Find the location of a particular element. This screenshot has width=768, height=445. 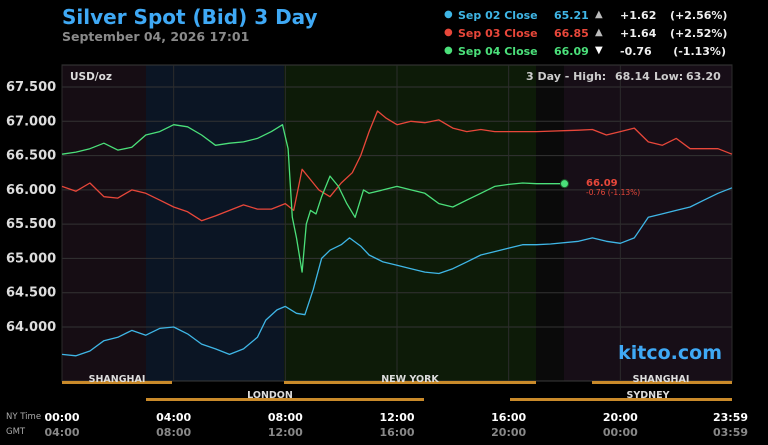

y-tick-label: 67.000 is located at coordinates (31, 121).